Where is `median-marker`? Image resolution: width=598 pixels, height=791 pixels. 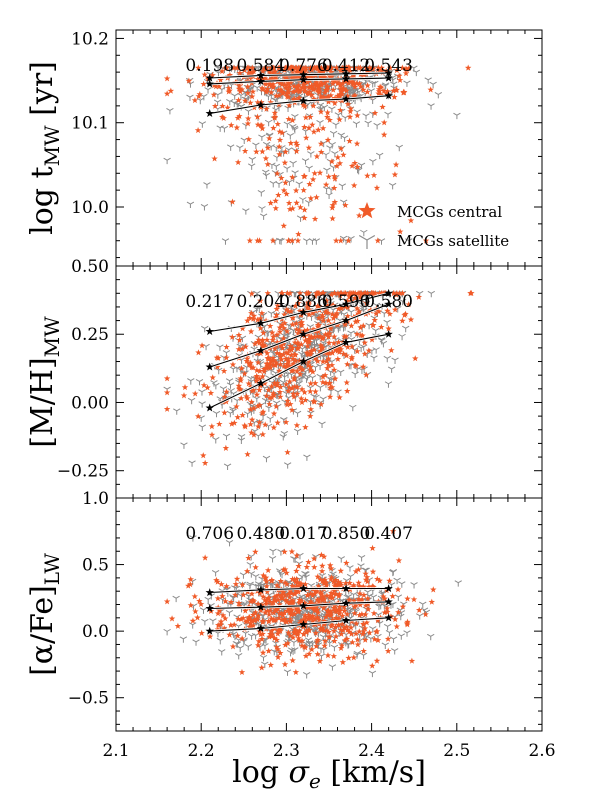
median-marker is located at coordinates (346, 303).